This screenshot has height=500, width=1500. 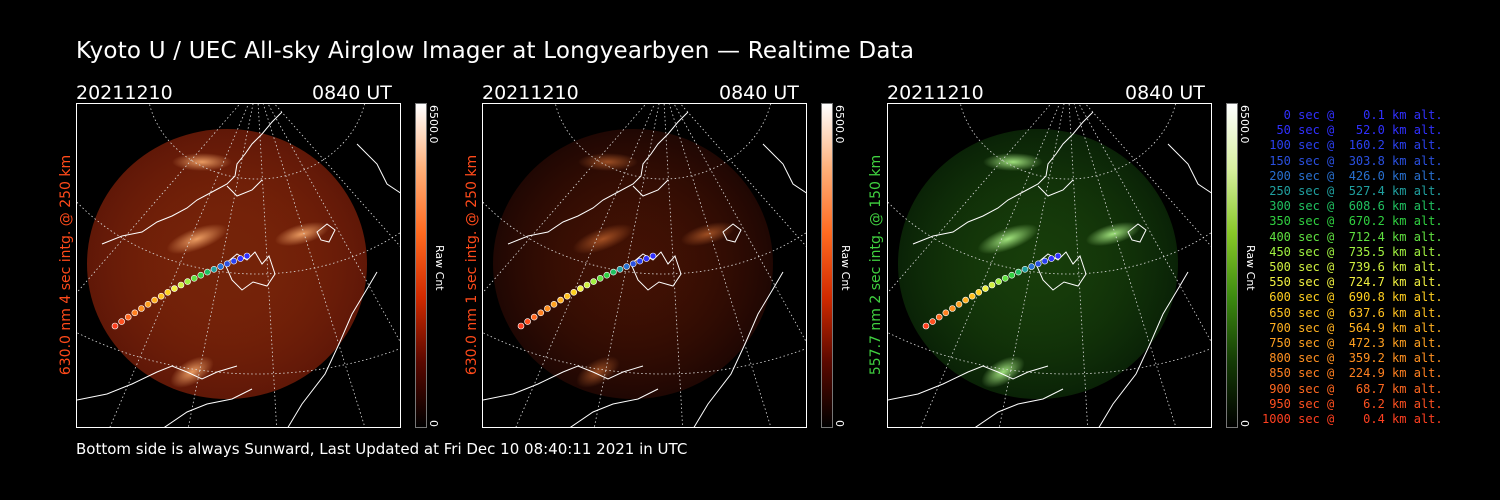 I want to click on panel3-allsky-image, so click(x=1049, y=265).